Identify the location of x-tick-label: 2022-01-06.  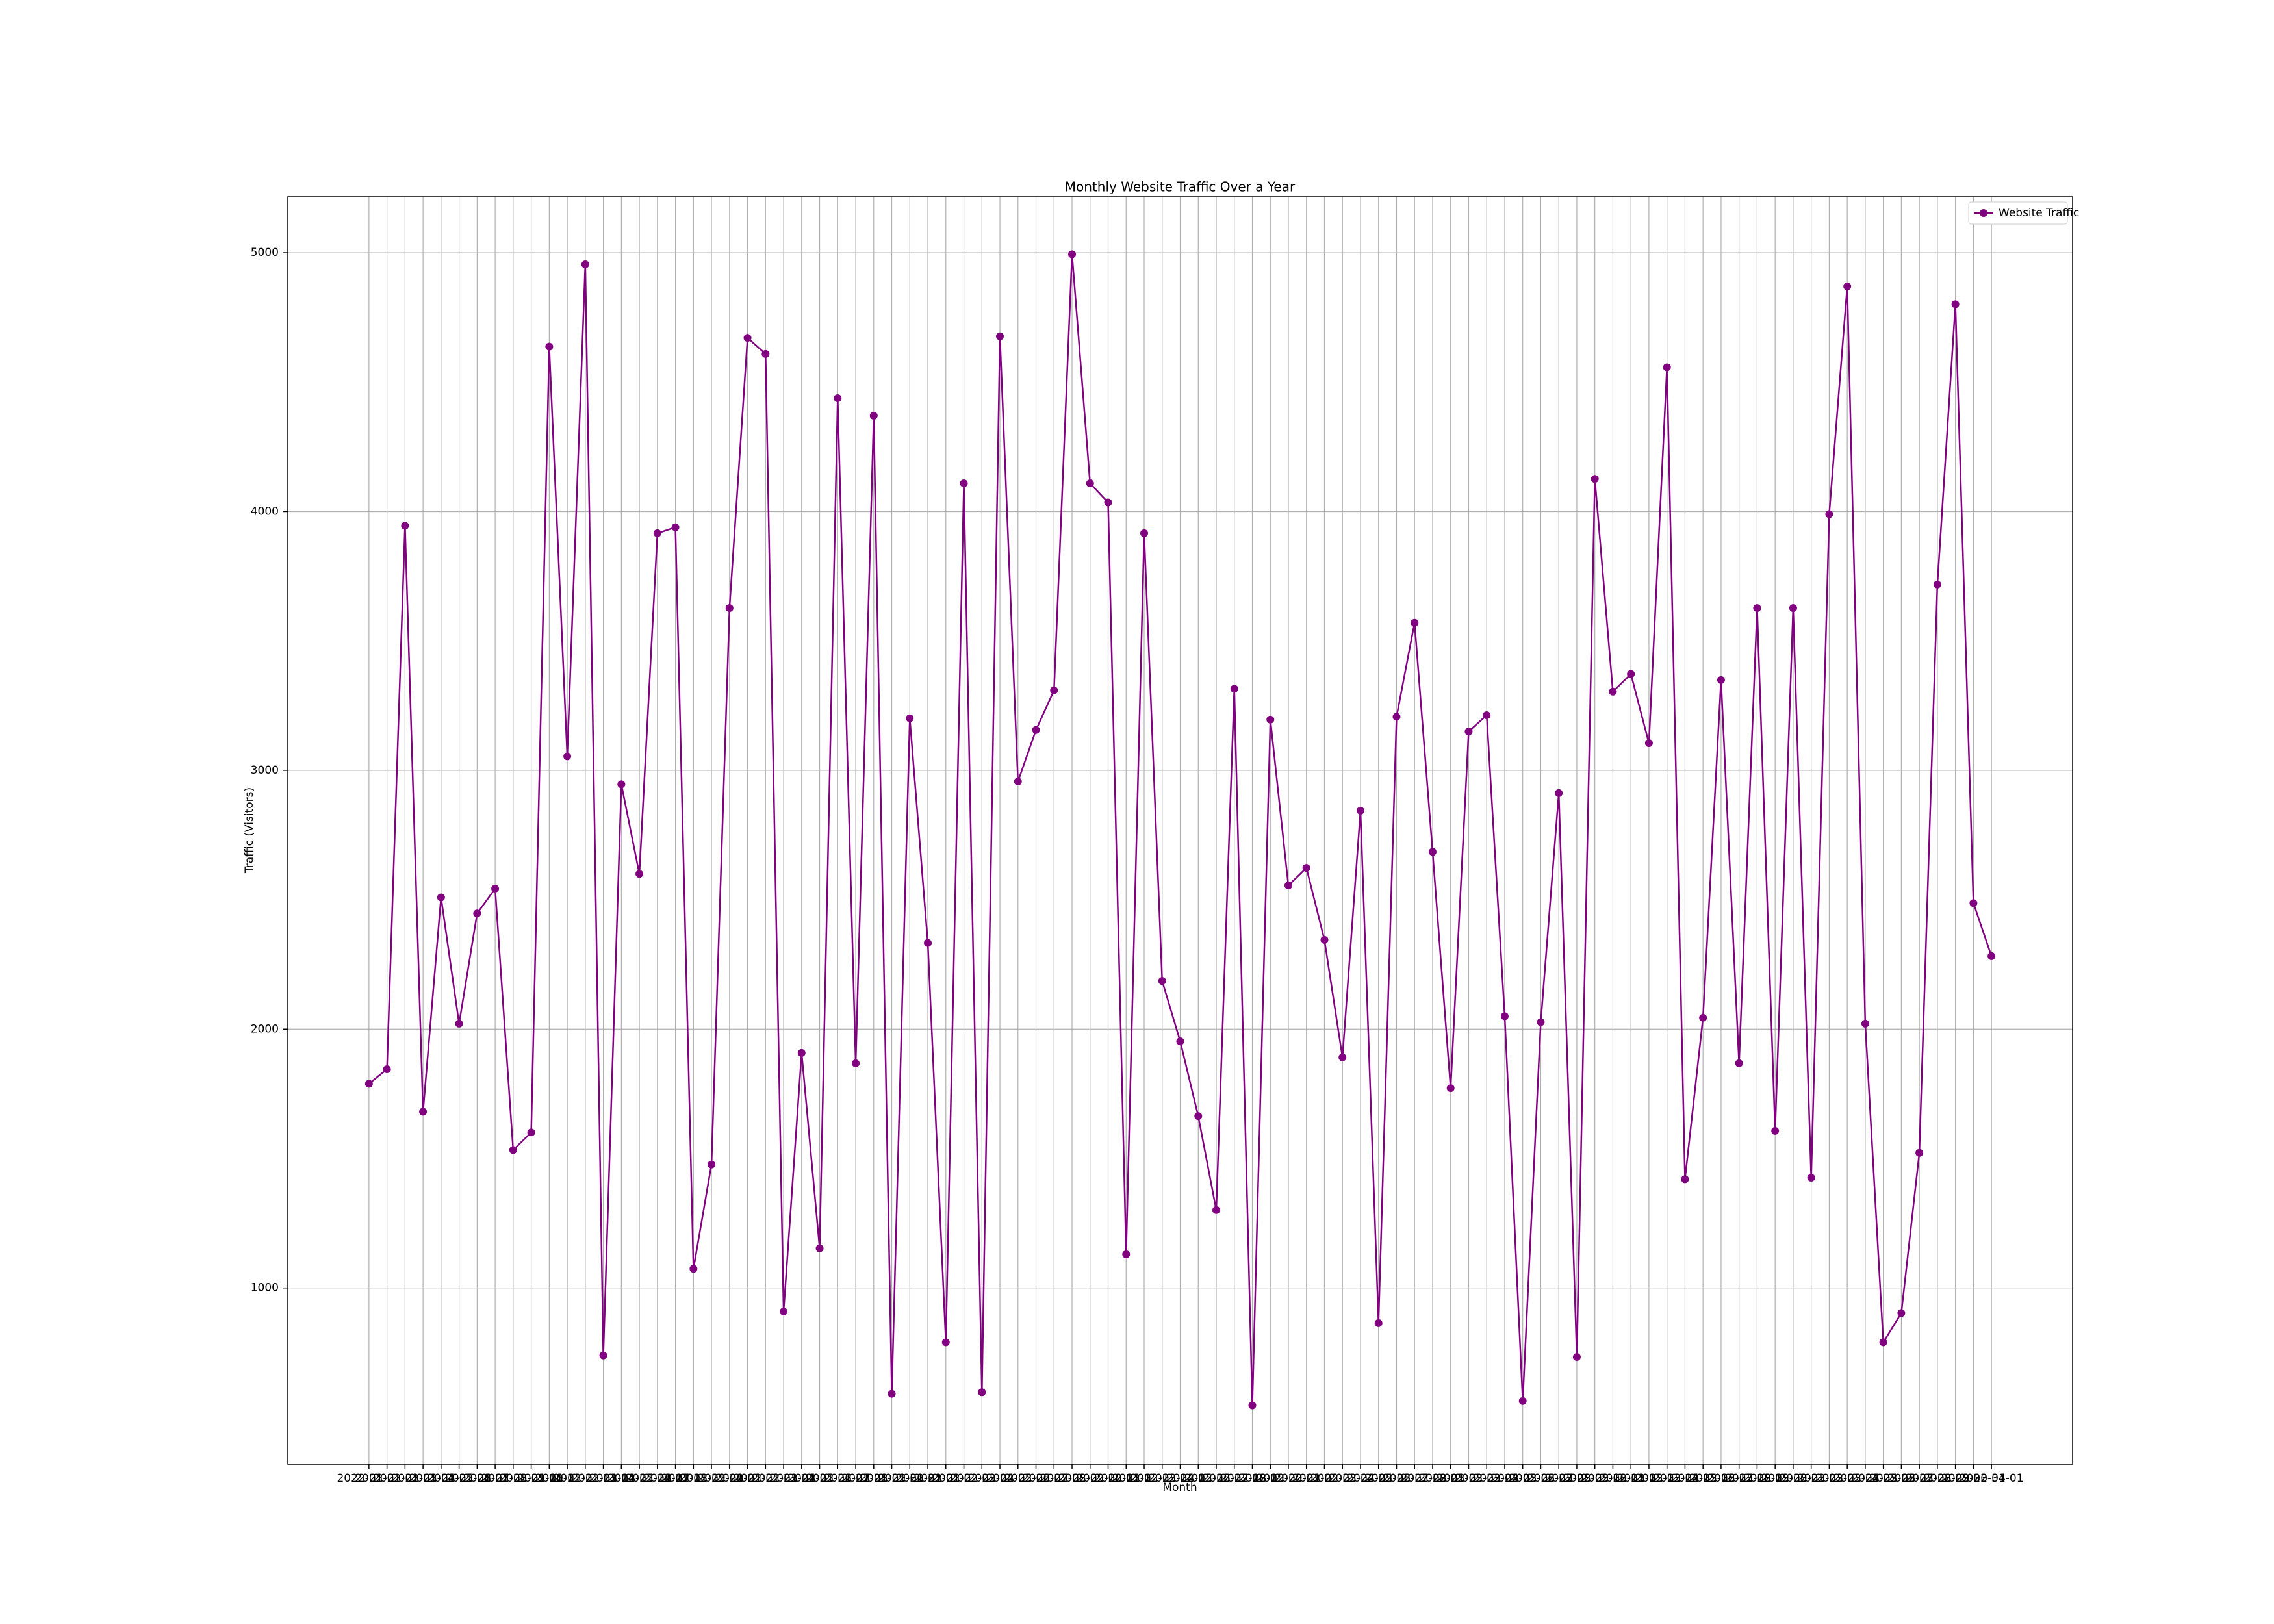
(459, 1478).